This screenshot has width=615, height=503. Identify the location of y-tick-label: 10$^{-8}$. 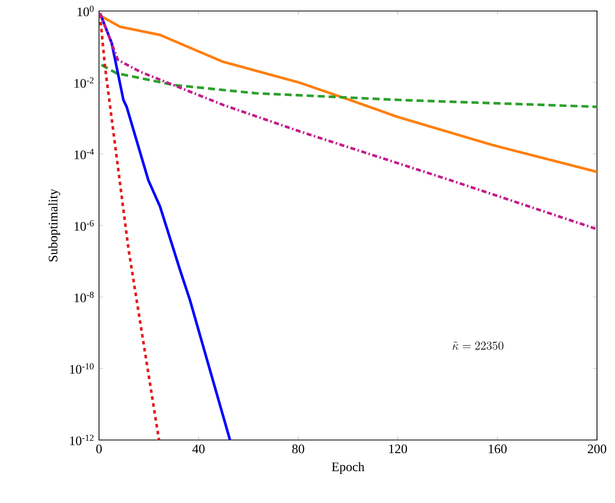
(84, 297).